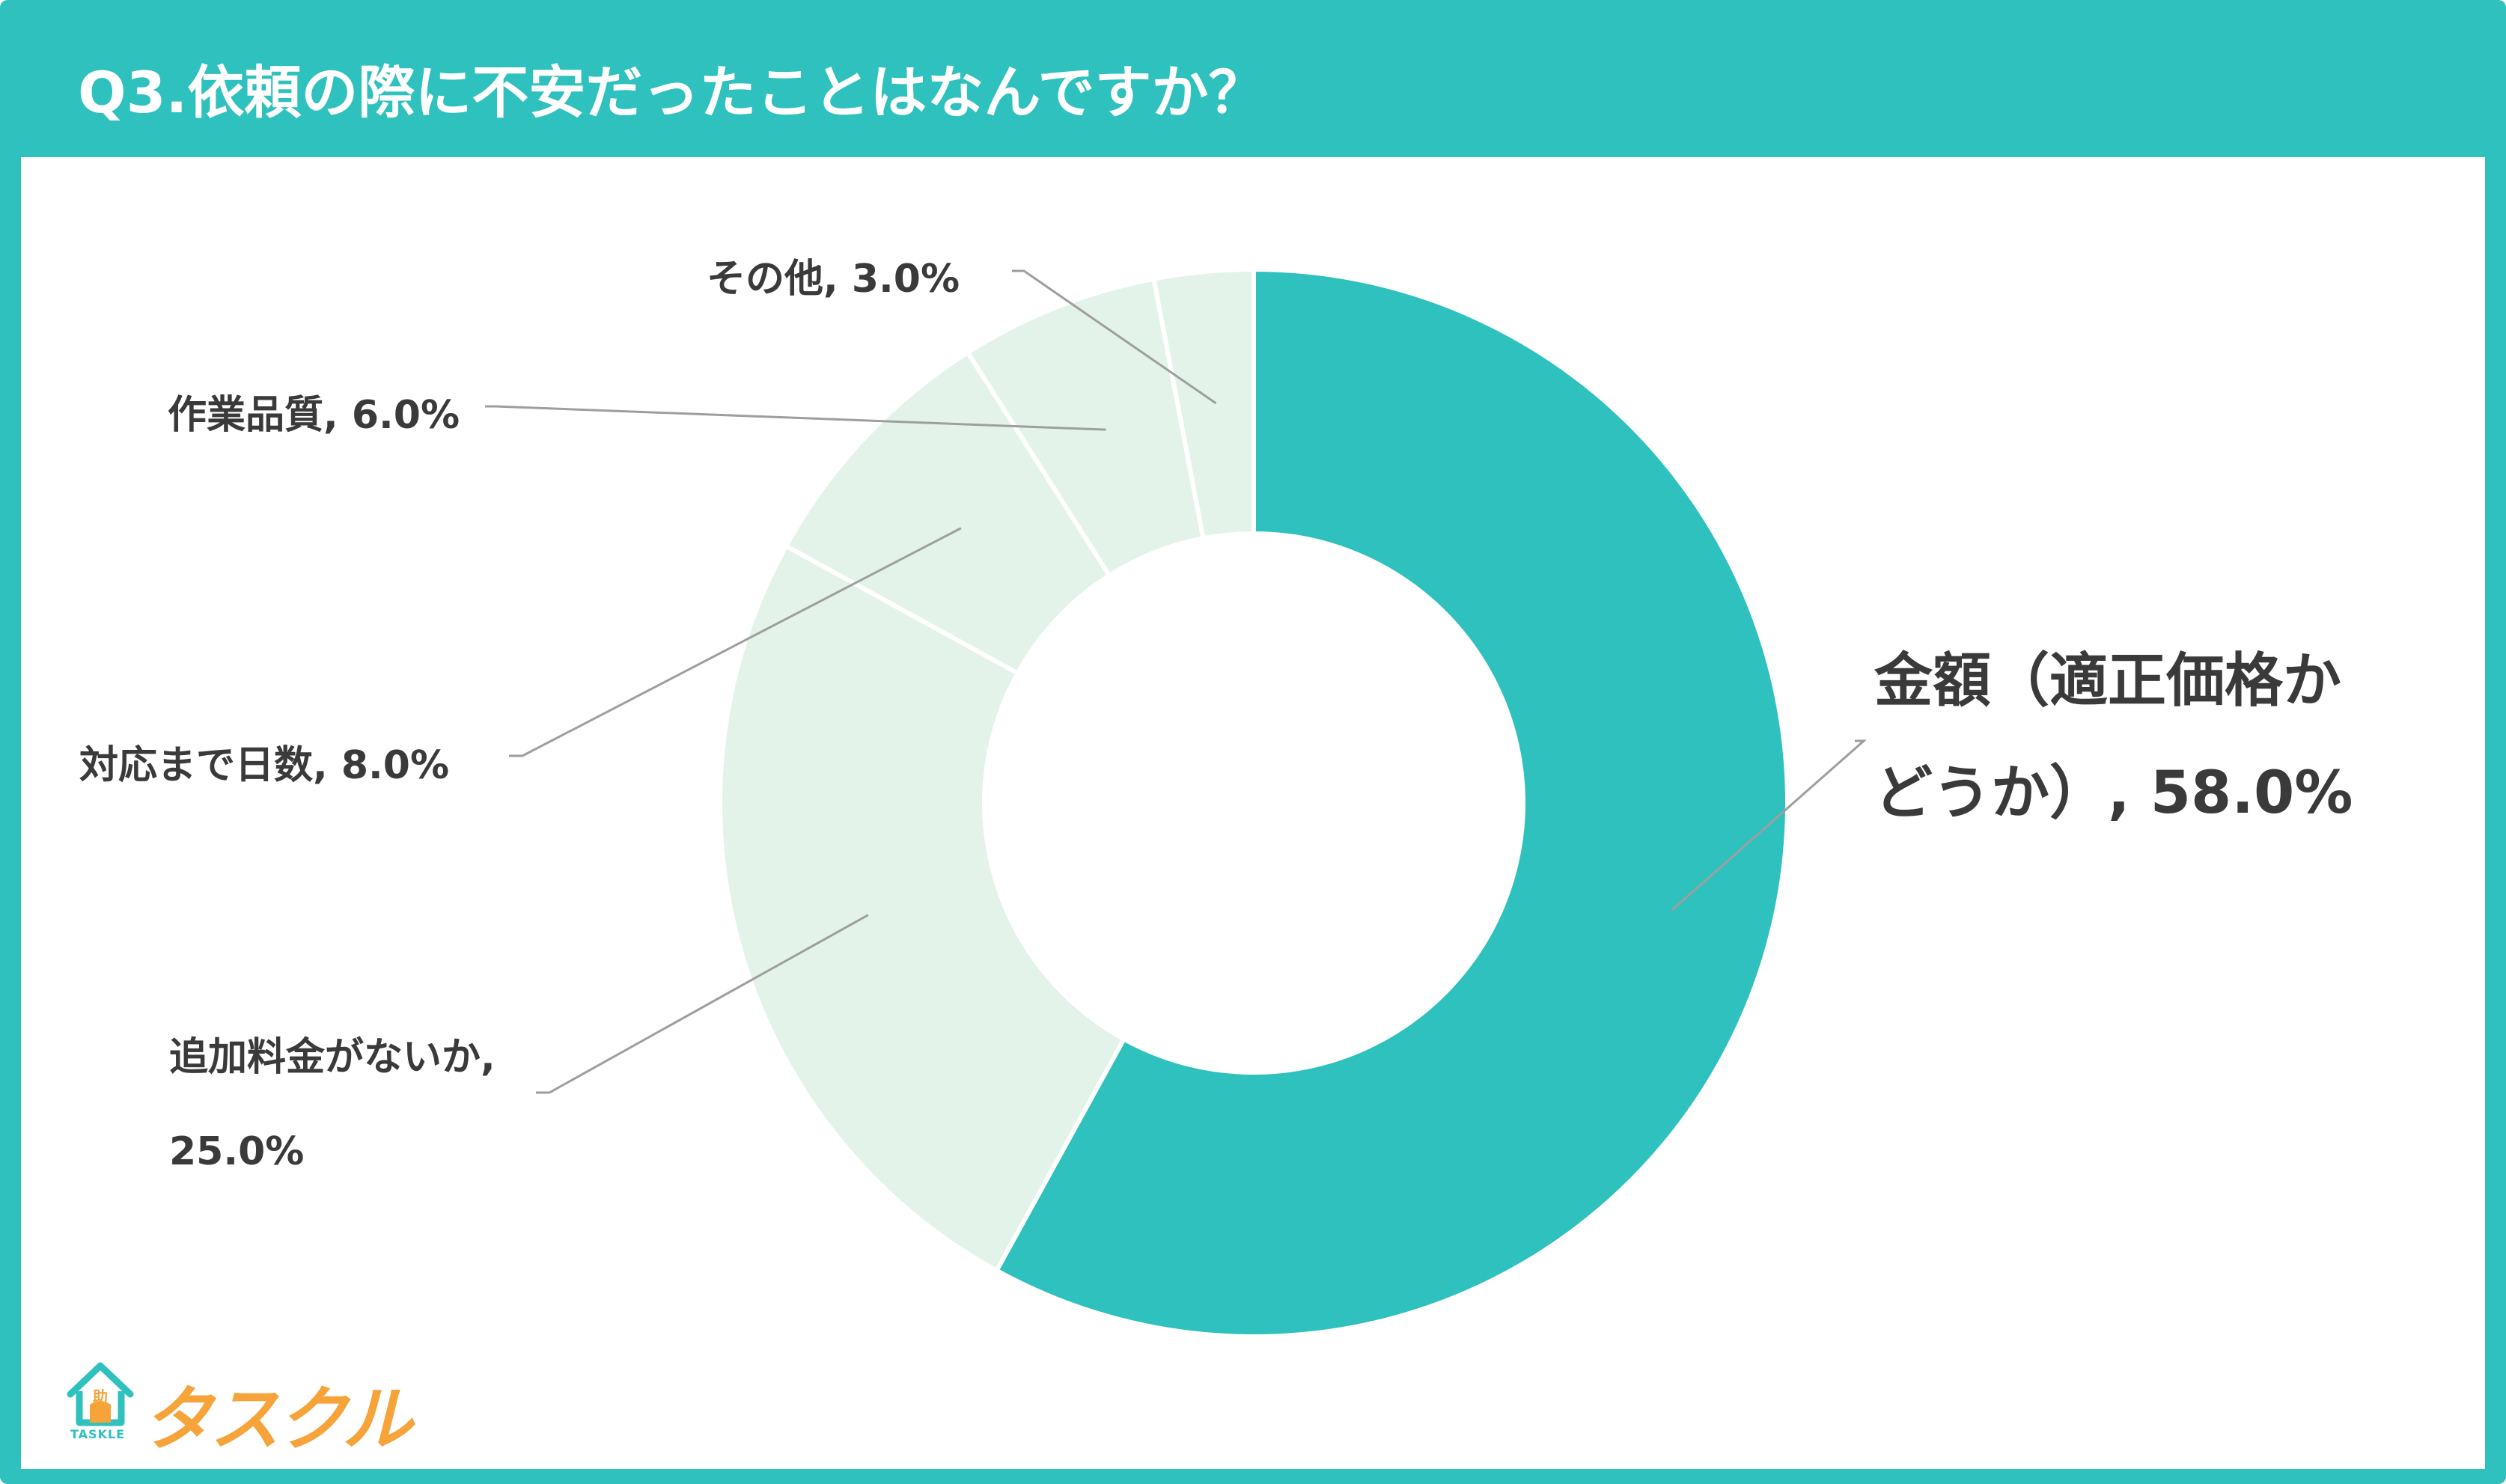 The width and height of the screenshot is (2506, 1484). I want to click on header-bar: Q3.依頼の際に不安だったことはなんですか？, so click(1253, 78).